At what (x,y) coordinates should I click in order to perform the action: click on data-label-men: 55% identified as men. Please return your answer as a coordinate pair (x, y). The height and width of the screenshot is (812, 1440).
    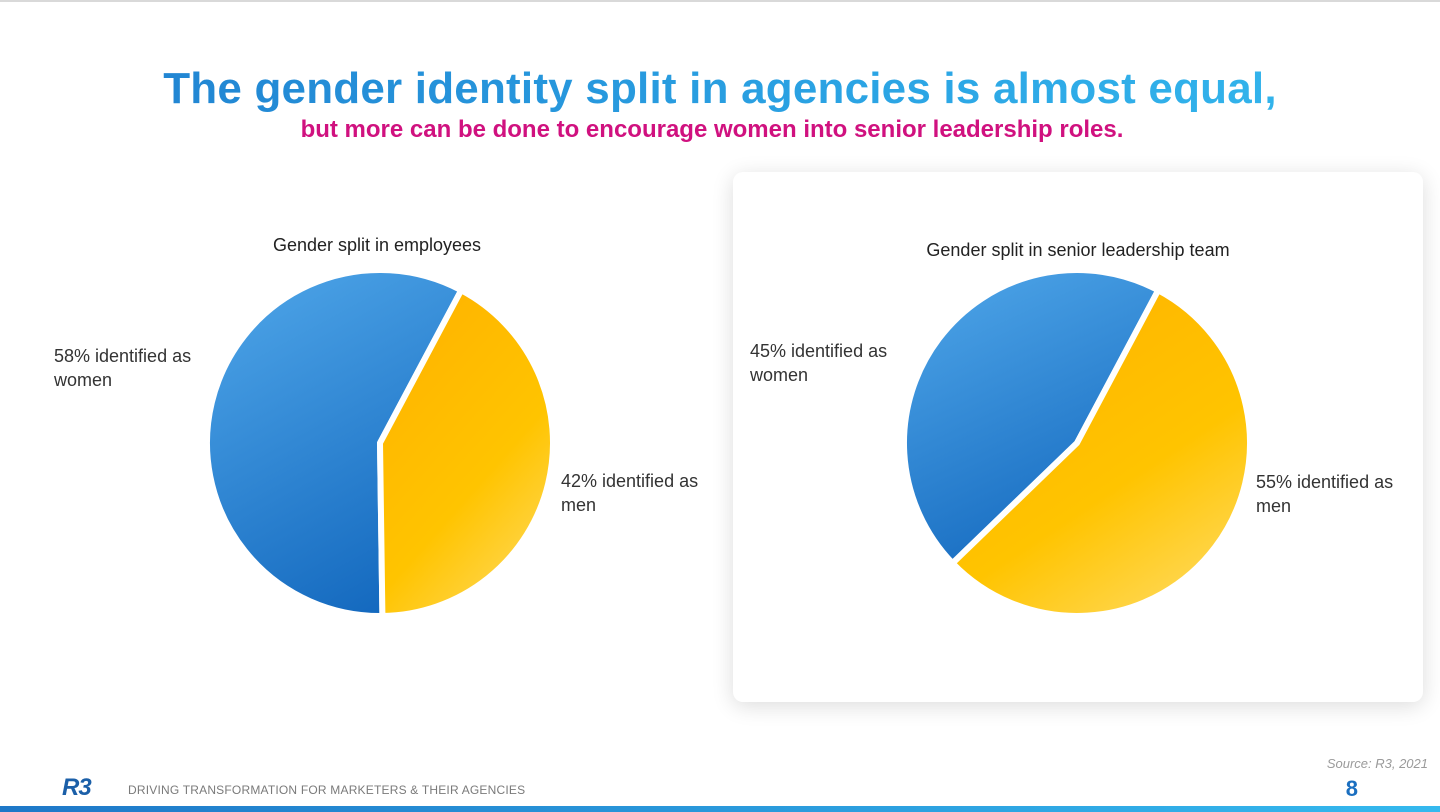
    Looking at the image, I should click on (1324, 494).